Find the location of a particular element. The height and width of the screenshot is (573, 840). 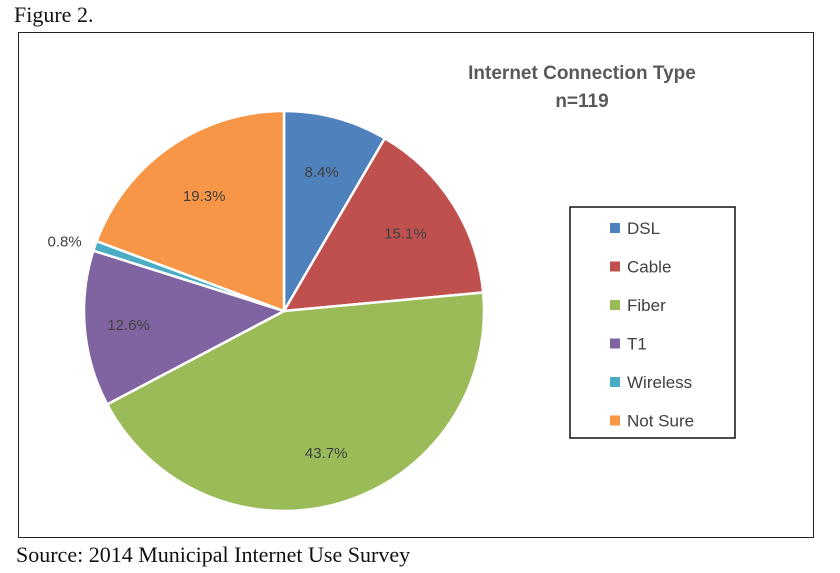

legend-box is located at coordinates (652, 322).